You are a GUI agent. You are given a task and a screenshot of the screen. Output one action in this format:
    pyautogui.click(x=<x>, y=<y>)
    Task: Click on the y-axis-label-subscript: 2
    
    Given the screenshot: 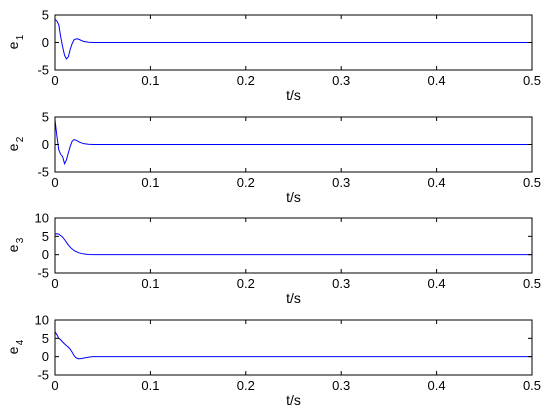 What is the action you would take?
    pyautogui.click(x=20, y=139)
    